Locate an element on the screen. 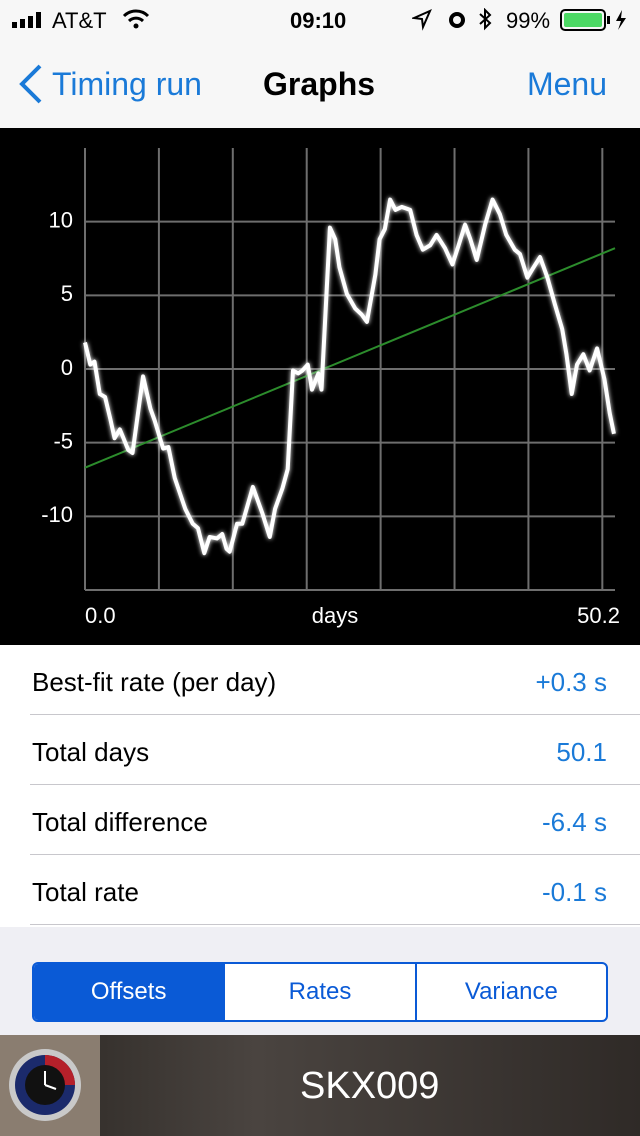 This screenshot has width=640, height=1136. table-row: Total days 50.1 is located at coordinates (320, 750).